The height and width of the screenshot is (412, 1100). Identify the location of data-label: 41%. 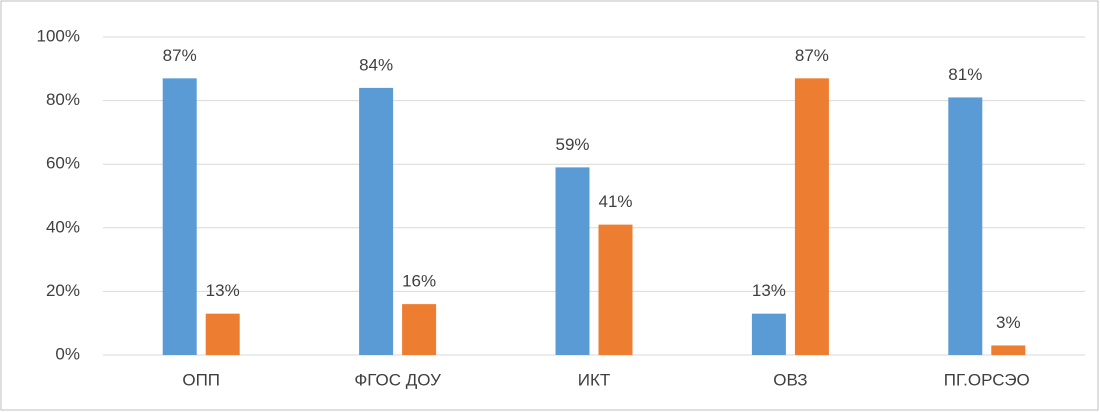
(615, 201).